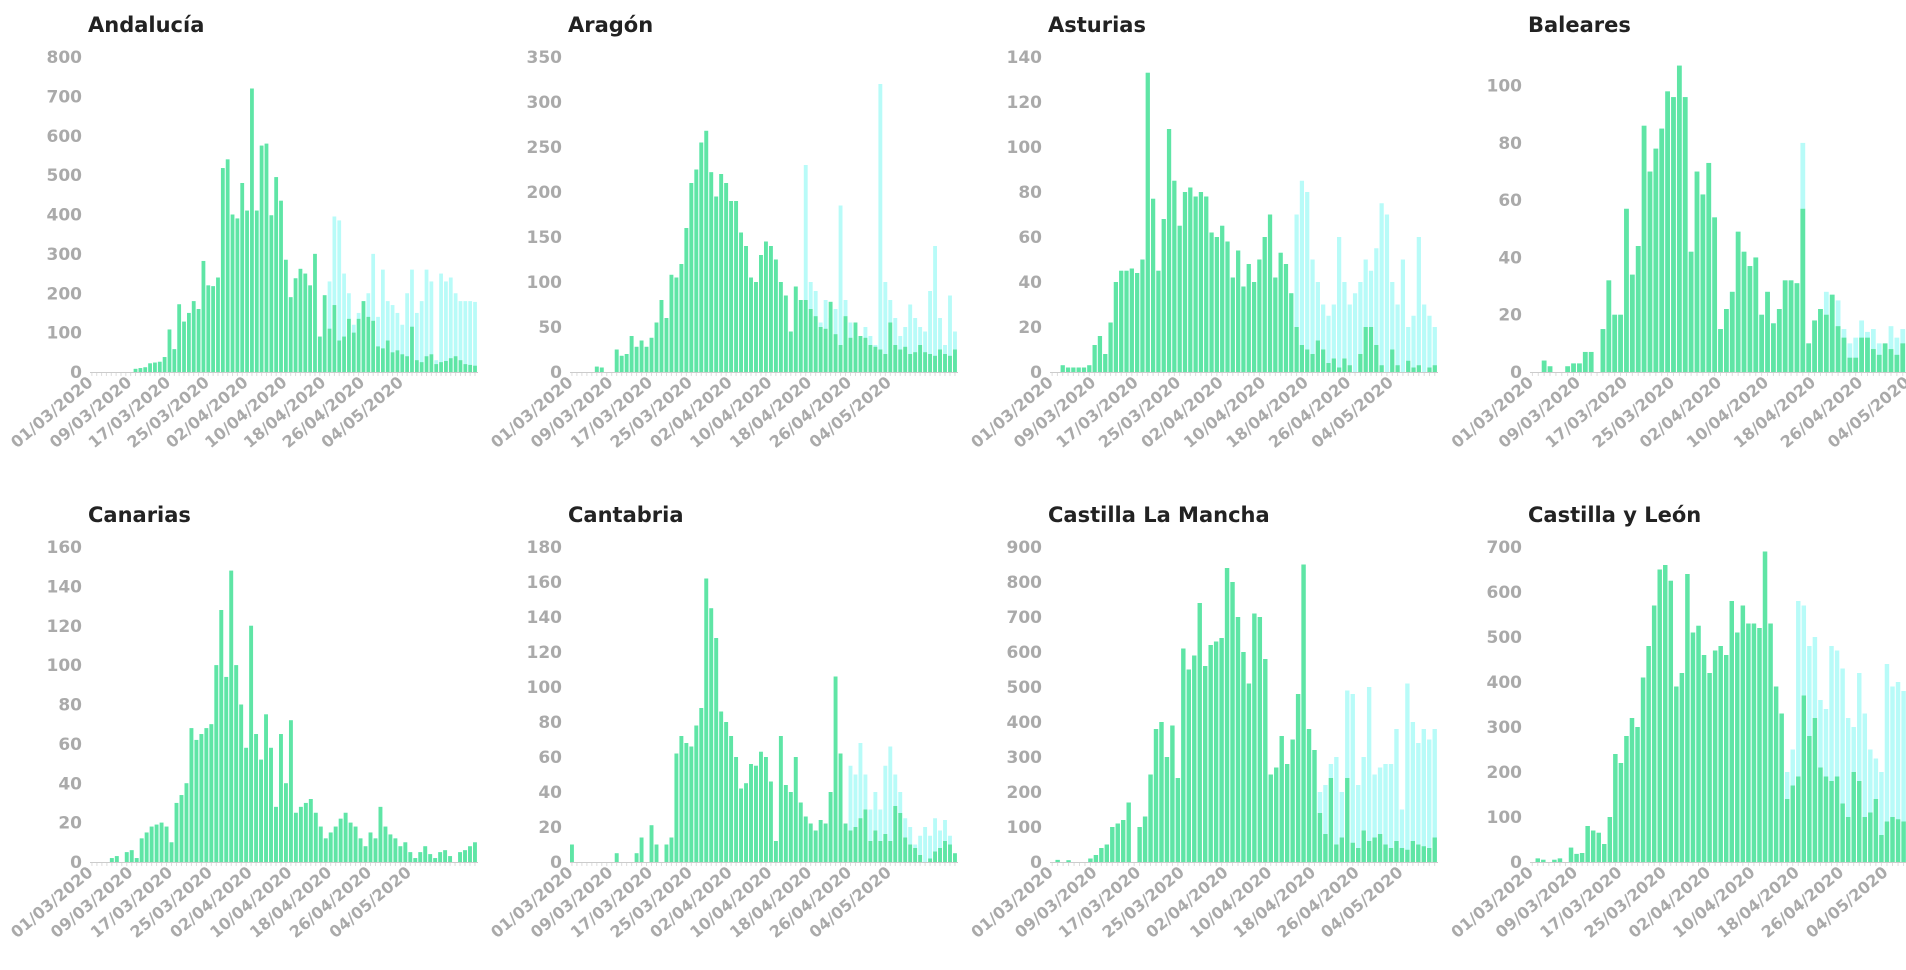 This screenshot has height=970, width=1906. Describe the element at coordinates (1505, 593) in the screenshot. I see `y-tick-label: 600` at that location.